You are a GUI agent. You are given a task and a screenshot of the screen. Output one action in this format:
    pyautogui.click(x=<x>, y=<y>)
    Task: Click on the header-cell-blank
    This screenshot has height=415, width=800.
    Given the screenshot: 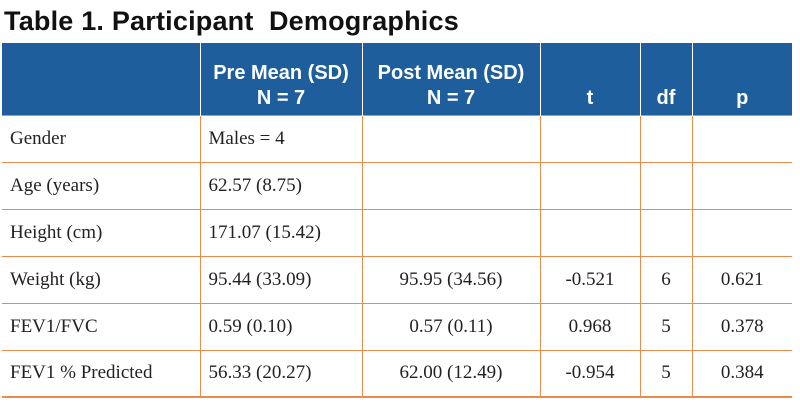 What is the action you would take?
    pyautogui.click(x=101, y=79)
    